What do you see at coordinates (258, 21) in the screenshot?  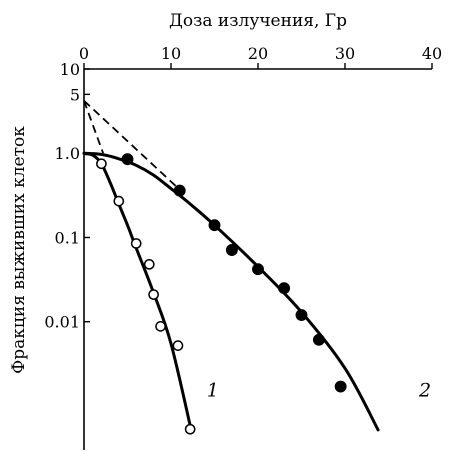 I see `x-axis-label: Доза излучения, Гр` at bounding box center [258, 21].